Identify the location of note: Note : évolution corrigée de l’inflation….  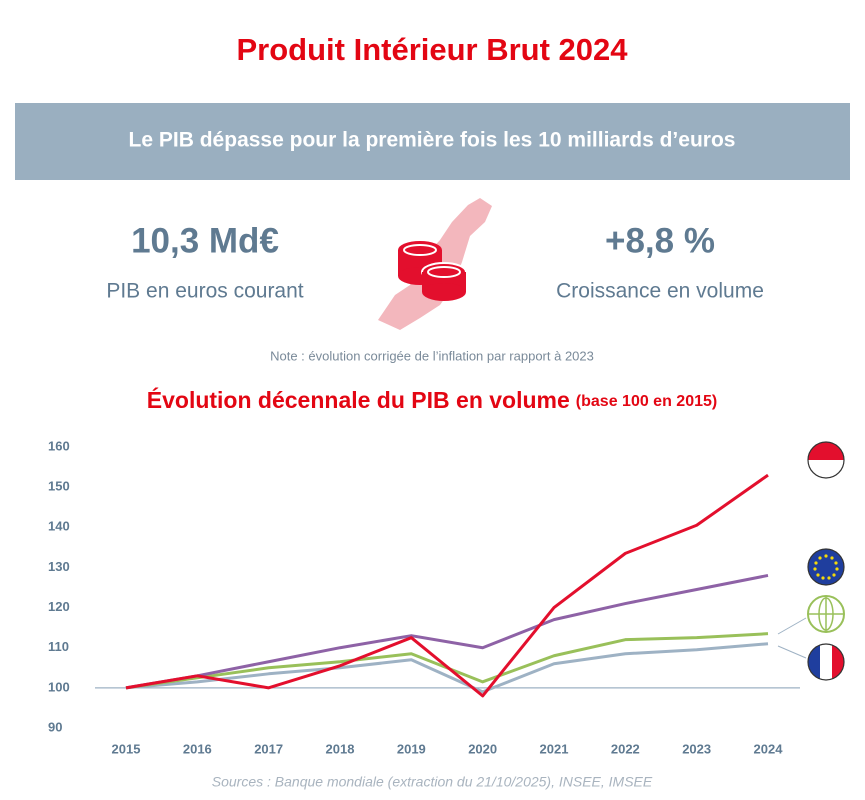
(432, 355).